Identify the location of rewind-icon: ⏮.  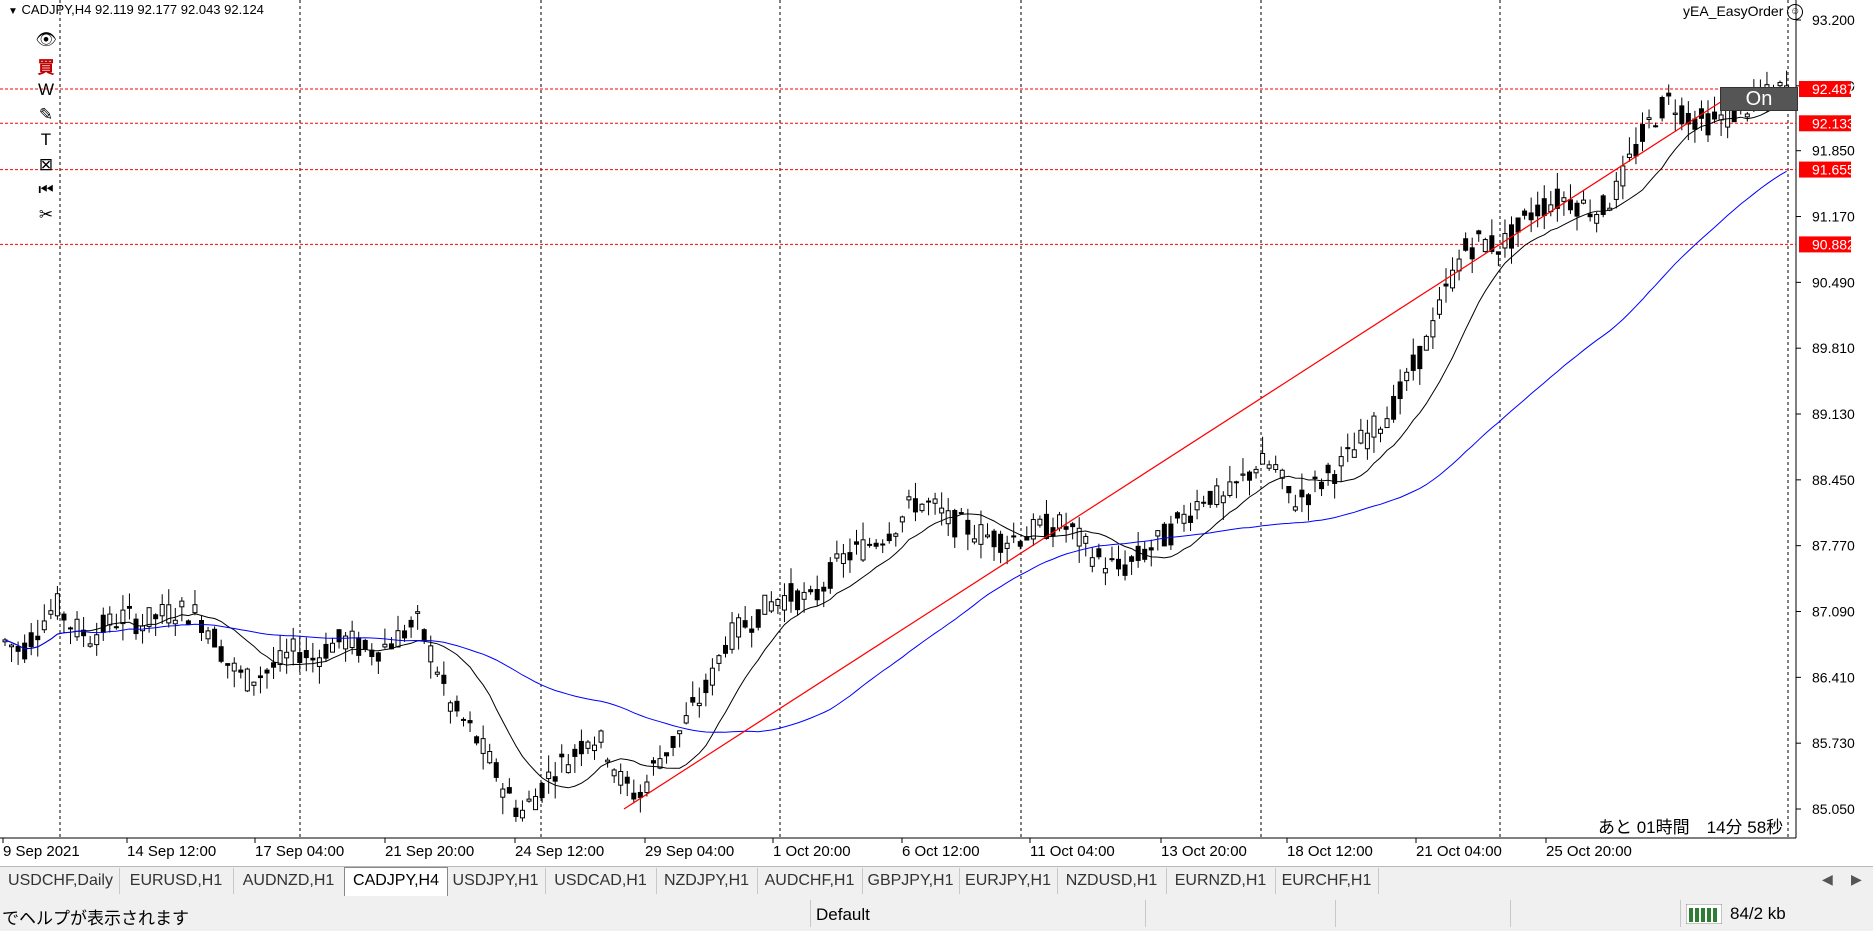
(46, 189).